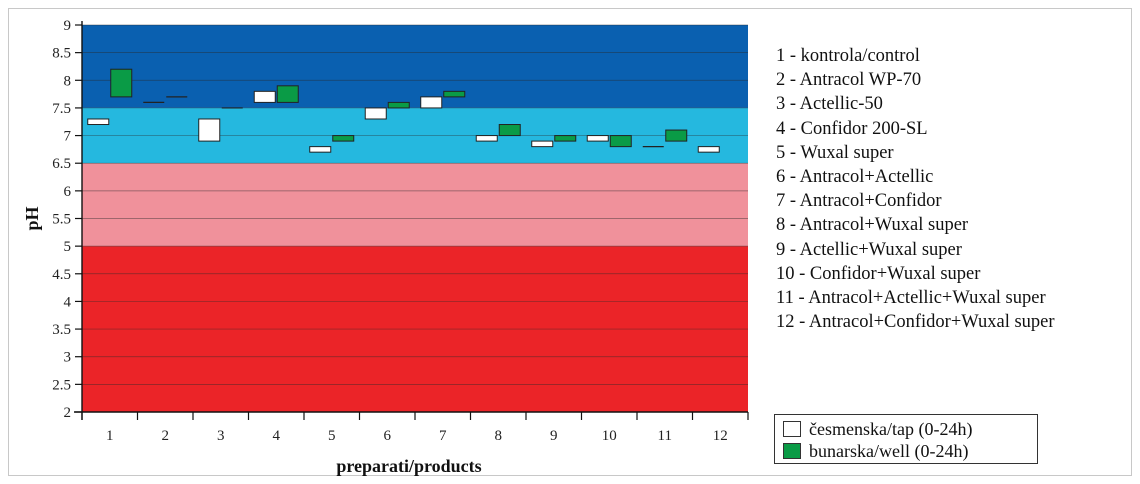 The image size is (1140, 484). Describe the element at coordinates (872, 225) in the screenshot. I see `product-legend-item: 8 - Antracol+Wuxal super` at that location.